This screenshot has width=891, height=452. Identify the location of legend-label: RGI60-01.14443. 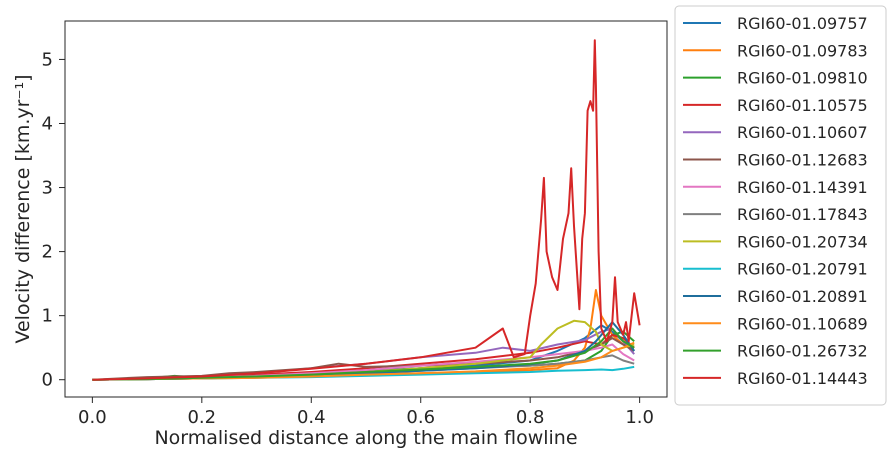
(802, 378).